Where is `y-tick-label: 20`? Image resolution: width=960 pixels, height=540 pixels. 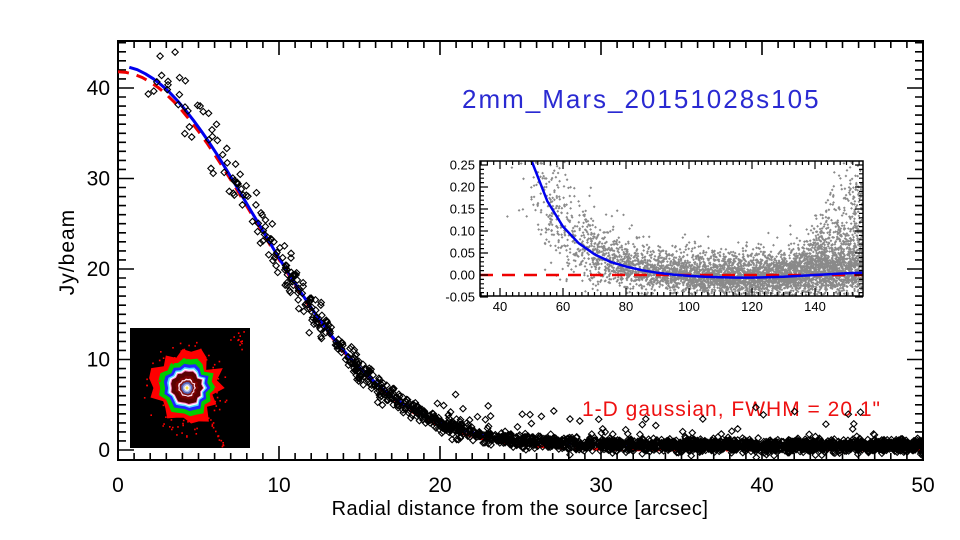 y-tick-label: 20 is located at coordinates (98, 269).